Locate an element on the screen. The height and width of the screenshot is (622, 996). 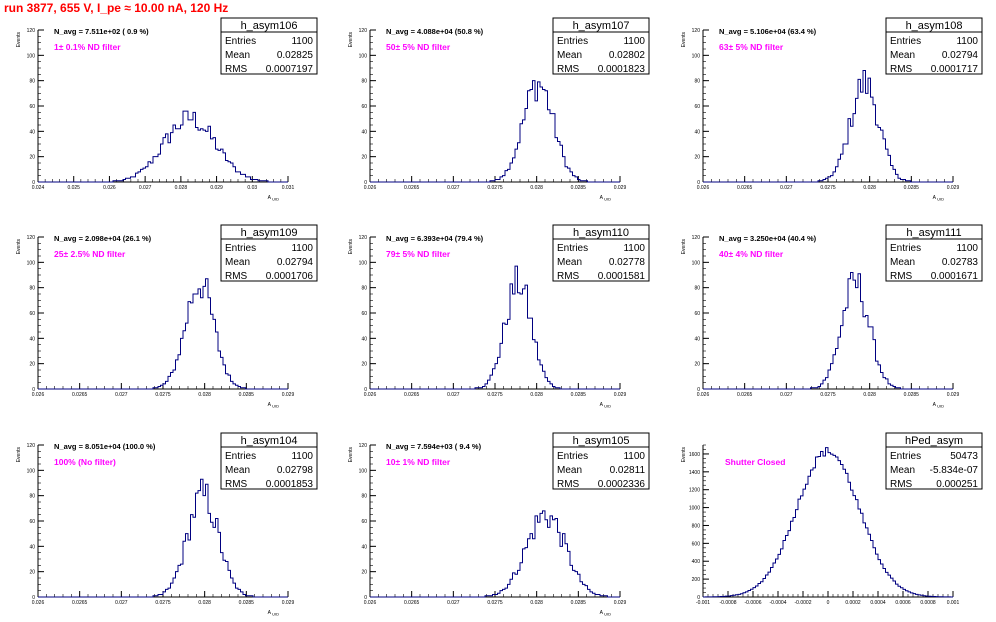
stats-value: 0.0001706 is located at coordinates (290, 276).